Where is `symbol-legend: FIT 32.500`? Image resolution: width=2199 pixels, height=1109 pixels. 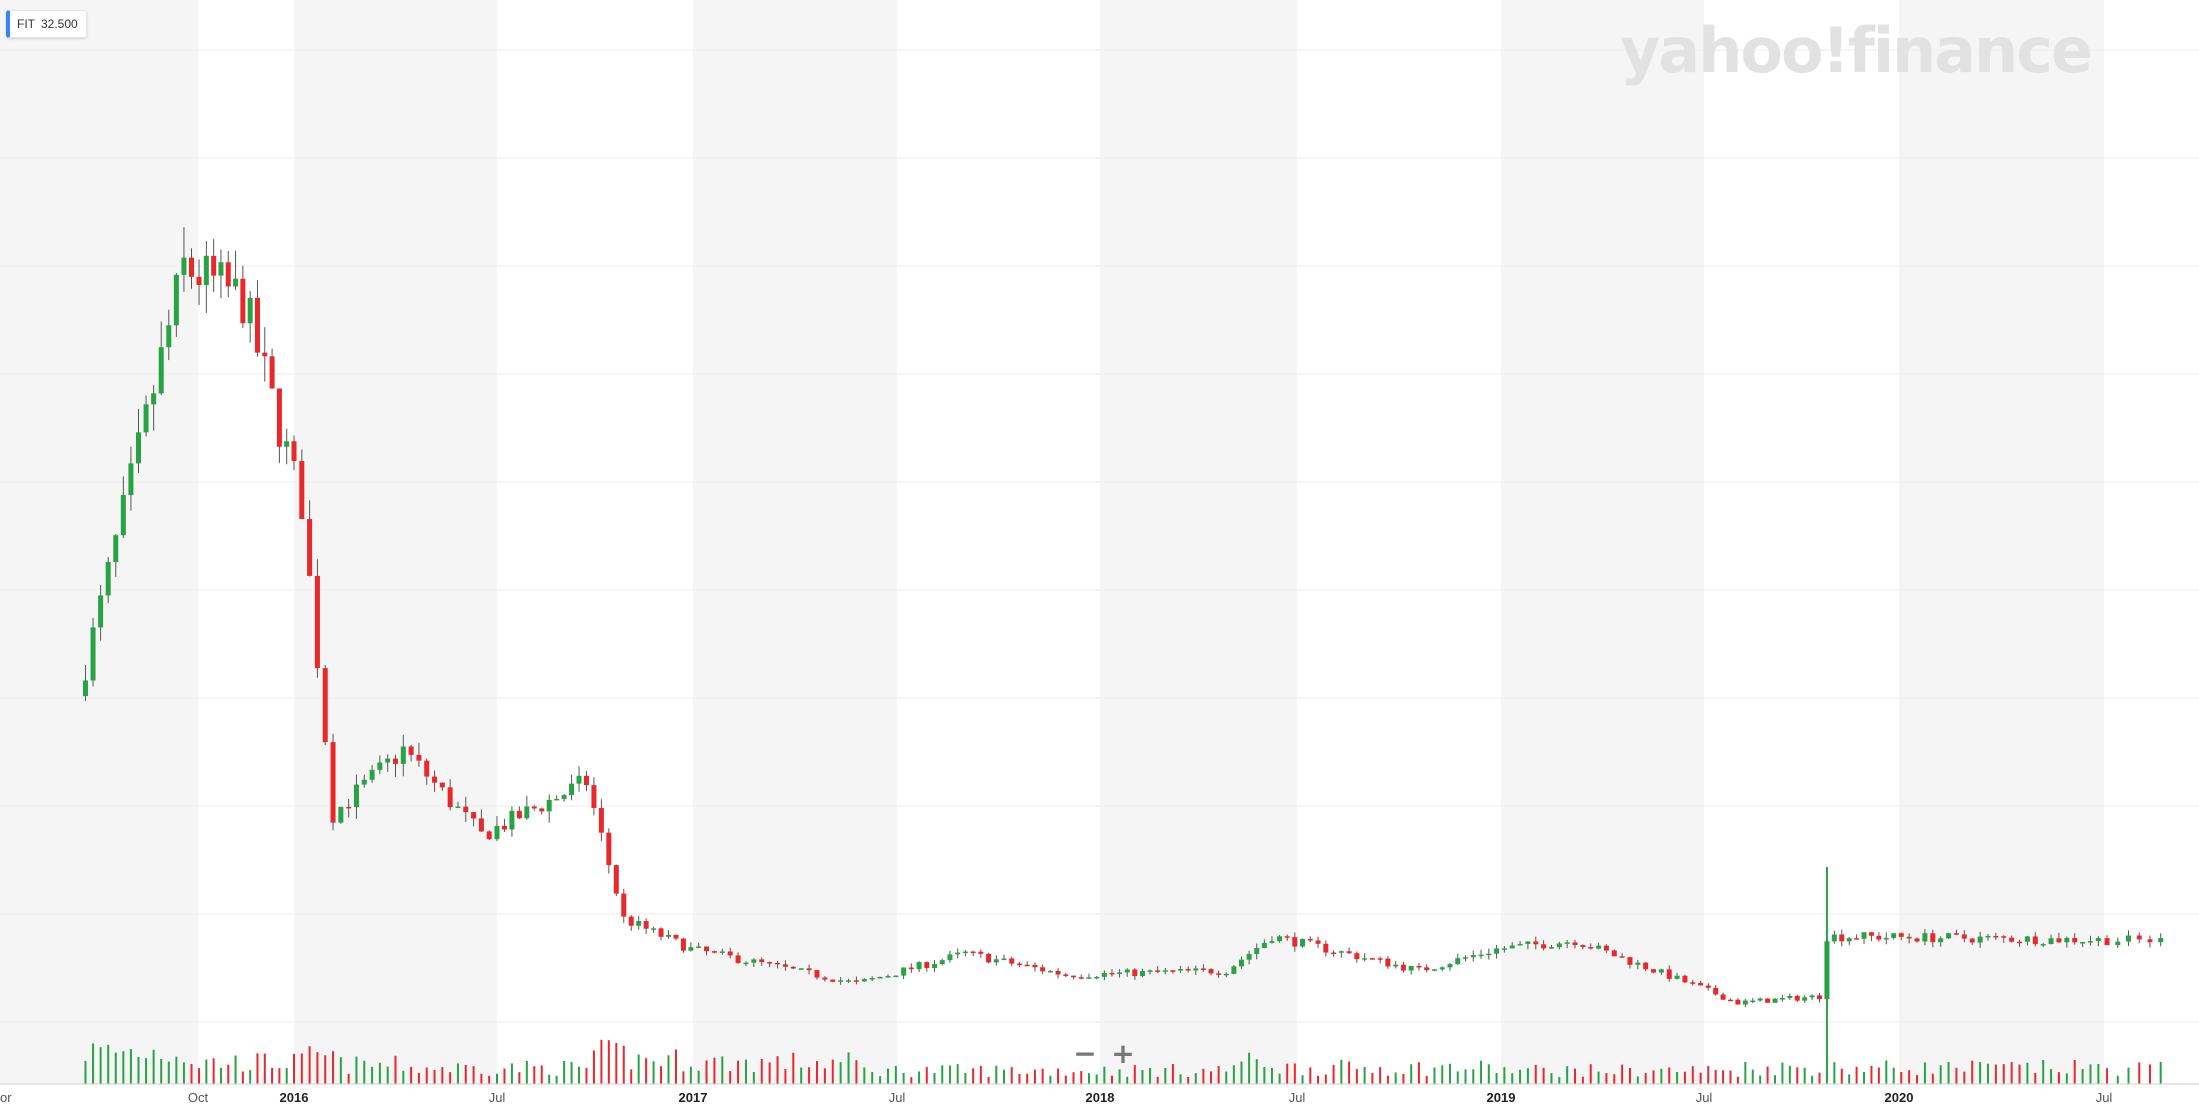 symbol-legend: FIT 32.500 is located at coordinates (46, 24).